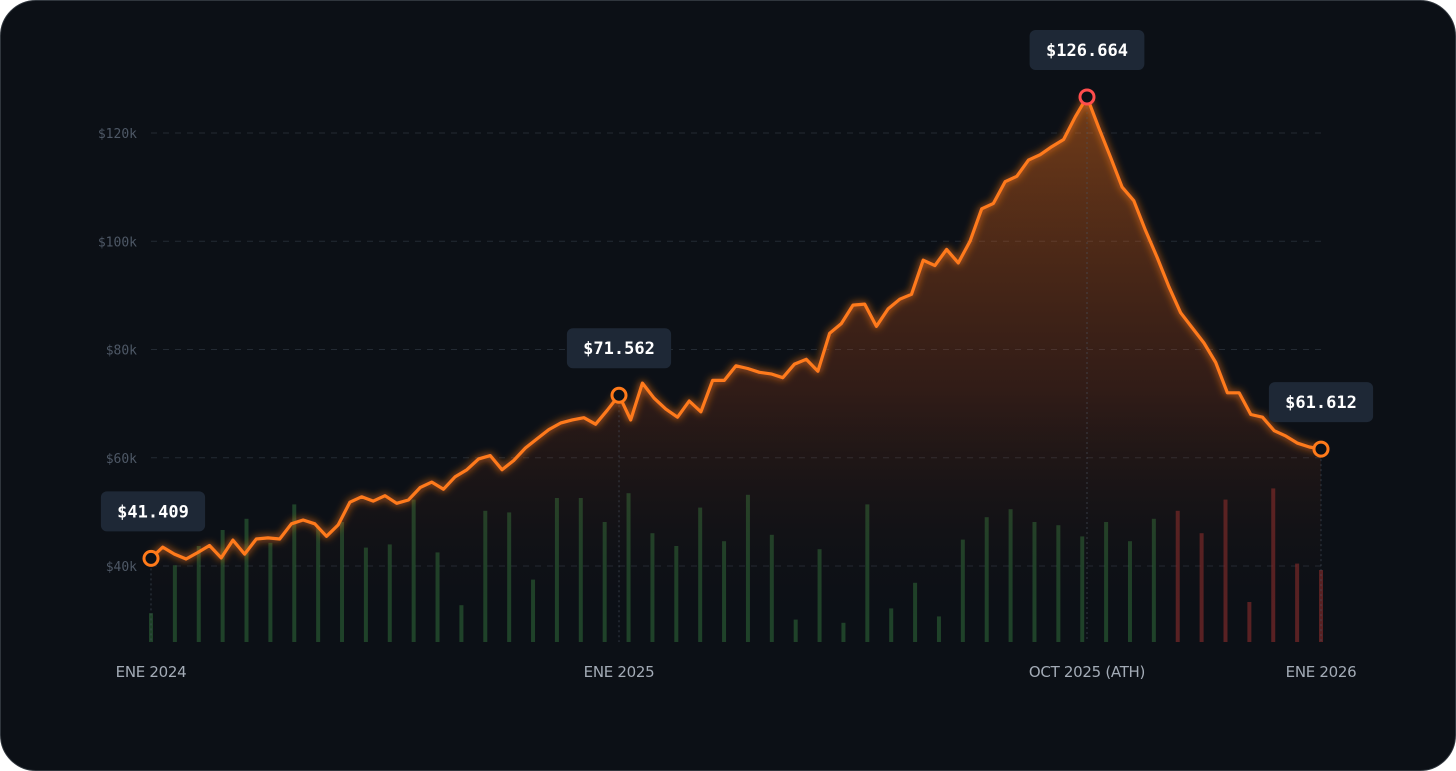  Describe the element at coordinates (1321, 672) in the screenshot. I see `x-tick-label: ENE 2026` at that location.